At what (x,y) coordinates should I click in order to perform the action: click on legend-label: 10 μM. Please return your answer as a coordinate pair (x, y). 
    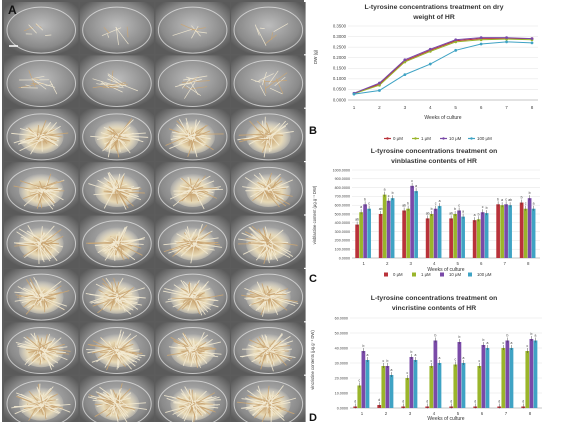
    Looking at the image, I should click on (455, 138).